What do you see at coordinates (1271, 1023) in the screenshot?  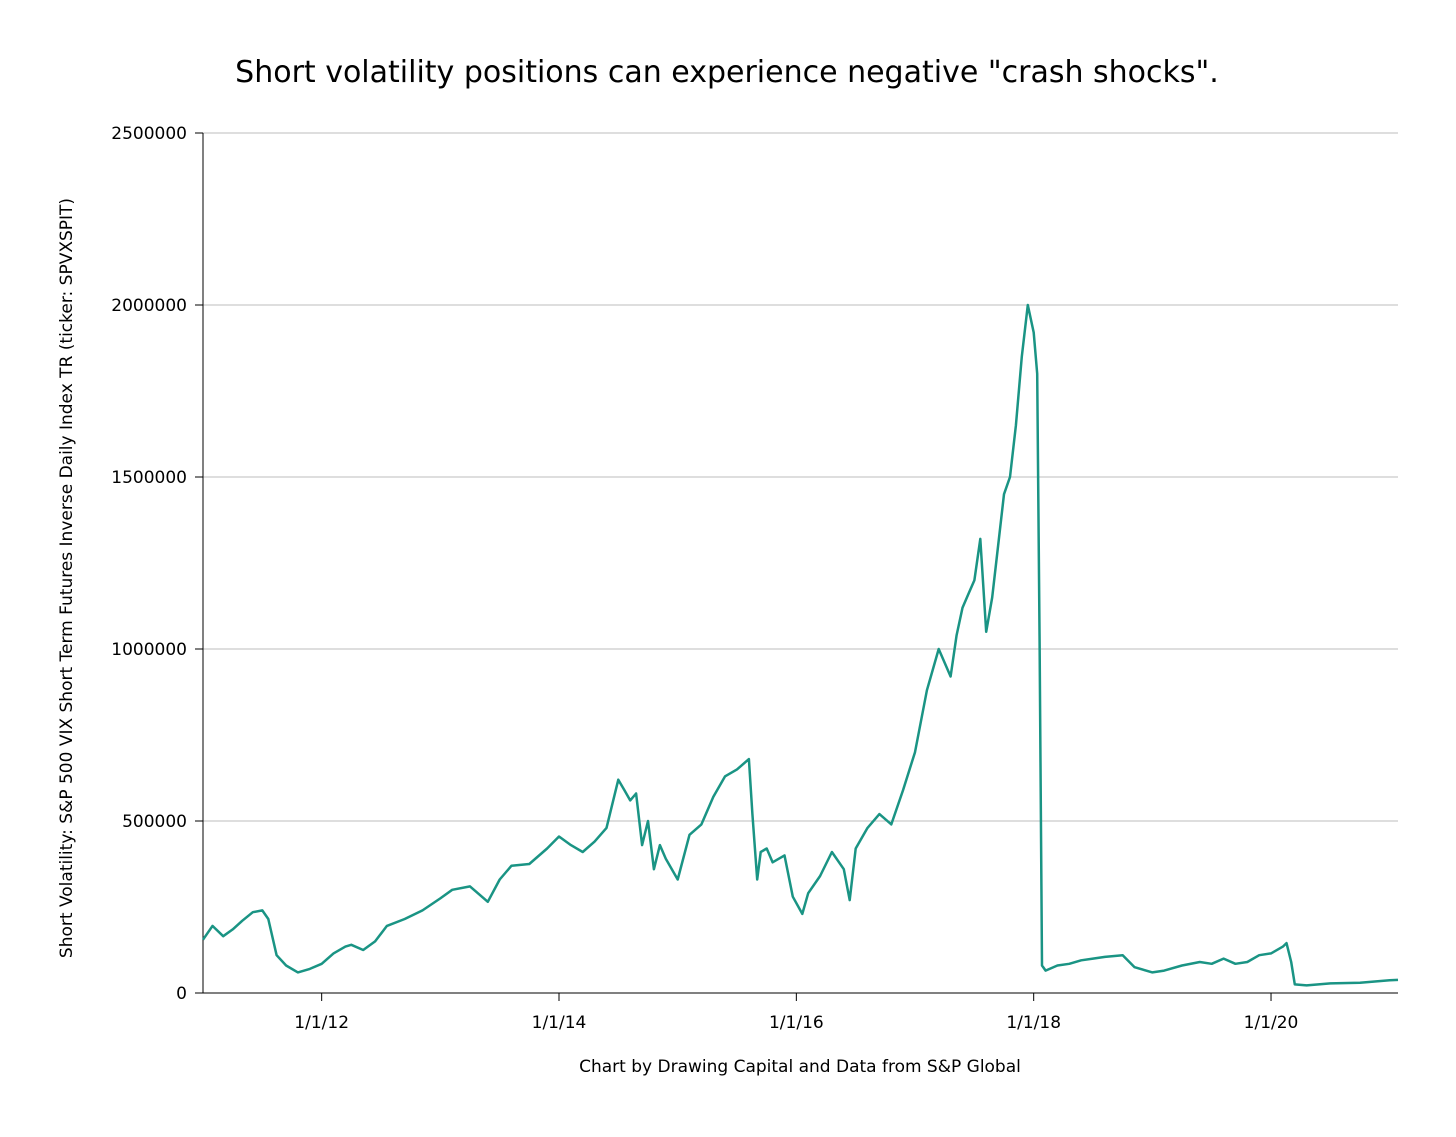 I see `x-tick-label: 1/1/20` at bounding box center [1271, 1023].